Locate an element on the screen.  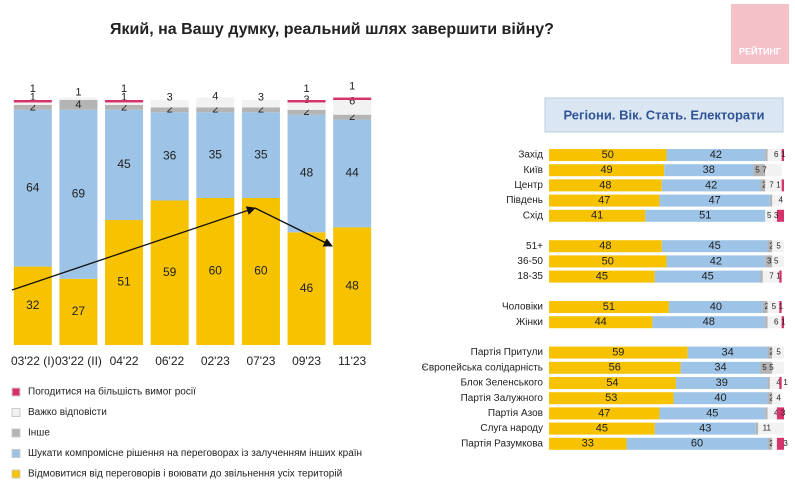
x-tick-label: 09'23 is located at coordinates (306, 361).